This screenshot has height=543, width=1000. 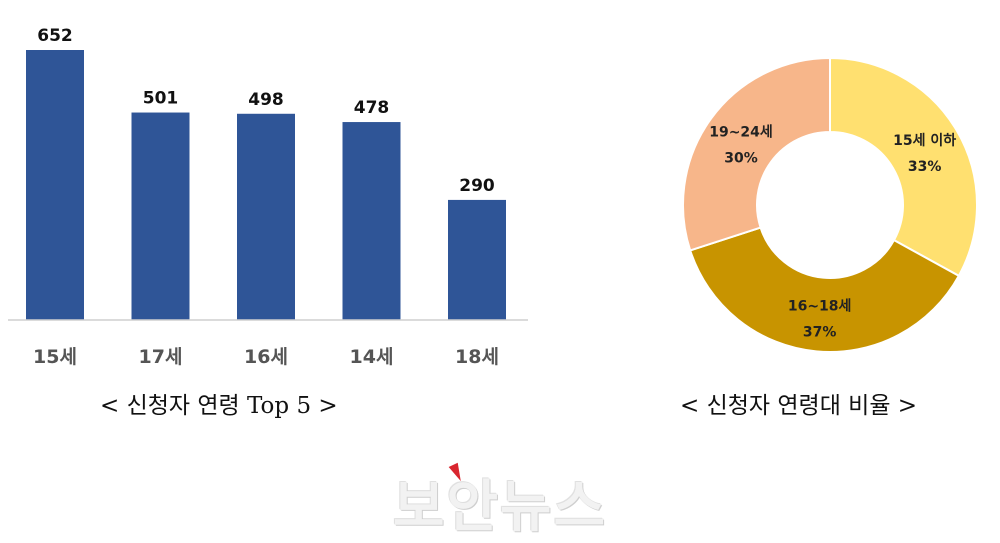 What do you see at coordinates (55, 185) in the screenshot?
I see `bar-15세` at bounding box center [55, 185].